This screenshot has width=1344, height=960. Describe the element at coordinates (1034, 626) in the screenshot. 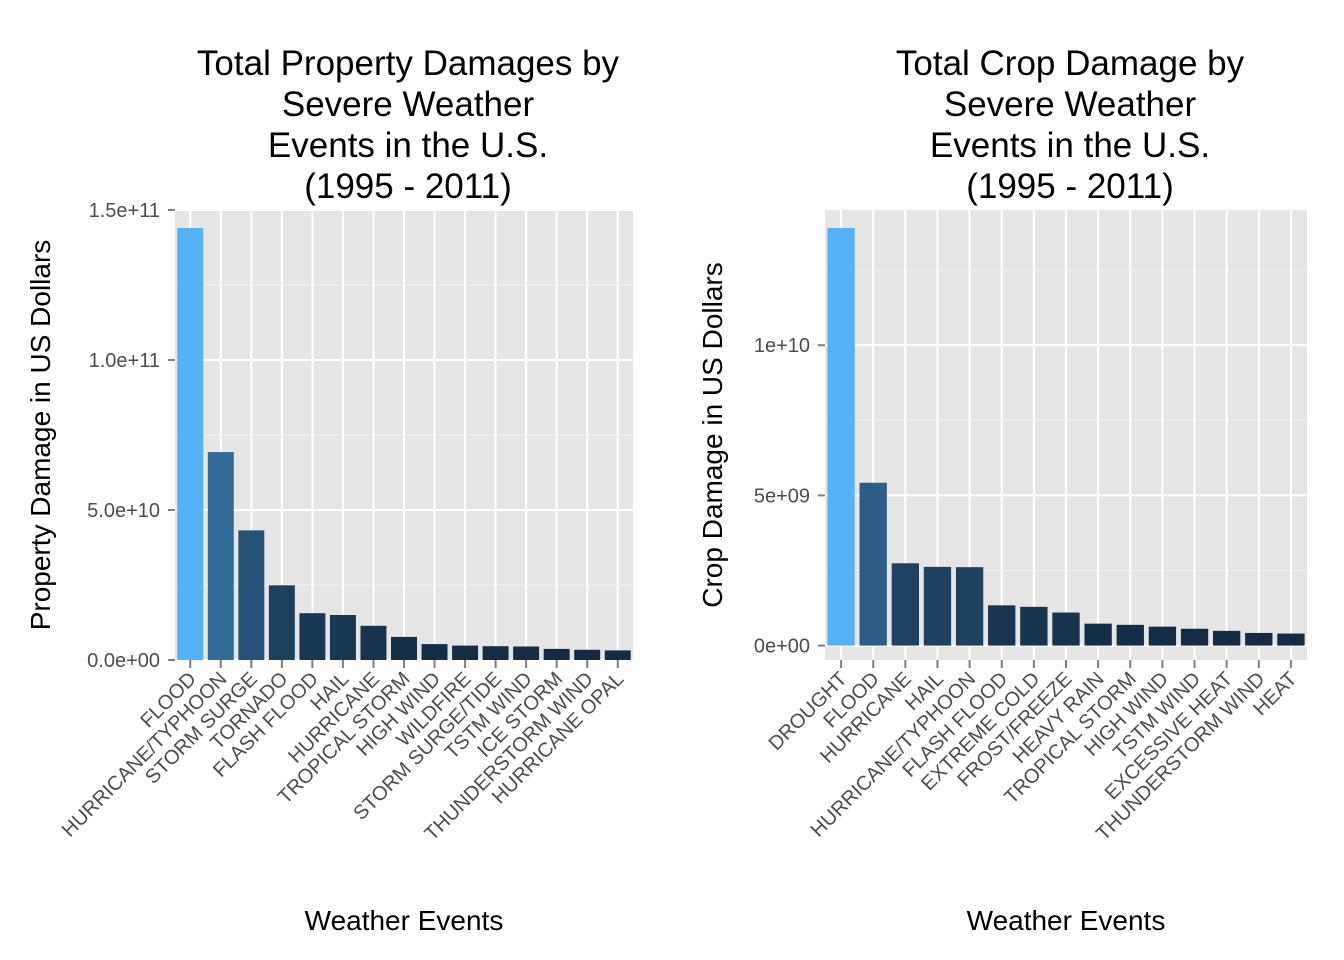

I see `bar-extreme-cold` at that location.